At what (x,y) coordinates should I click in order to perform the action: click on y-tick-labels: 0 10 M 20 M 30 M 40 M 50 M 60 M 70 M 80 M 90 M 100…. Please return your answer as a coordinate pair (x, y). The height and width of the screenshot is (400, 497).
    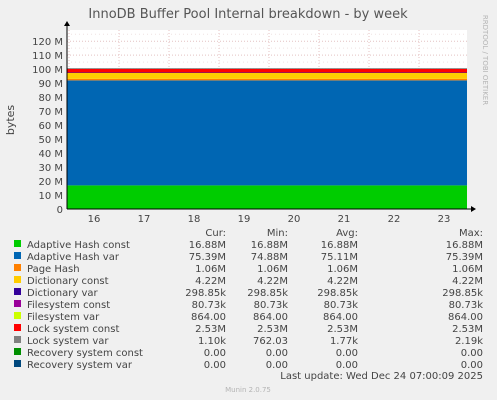
    Looking at the image, I should click on (47, 126).